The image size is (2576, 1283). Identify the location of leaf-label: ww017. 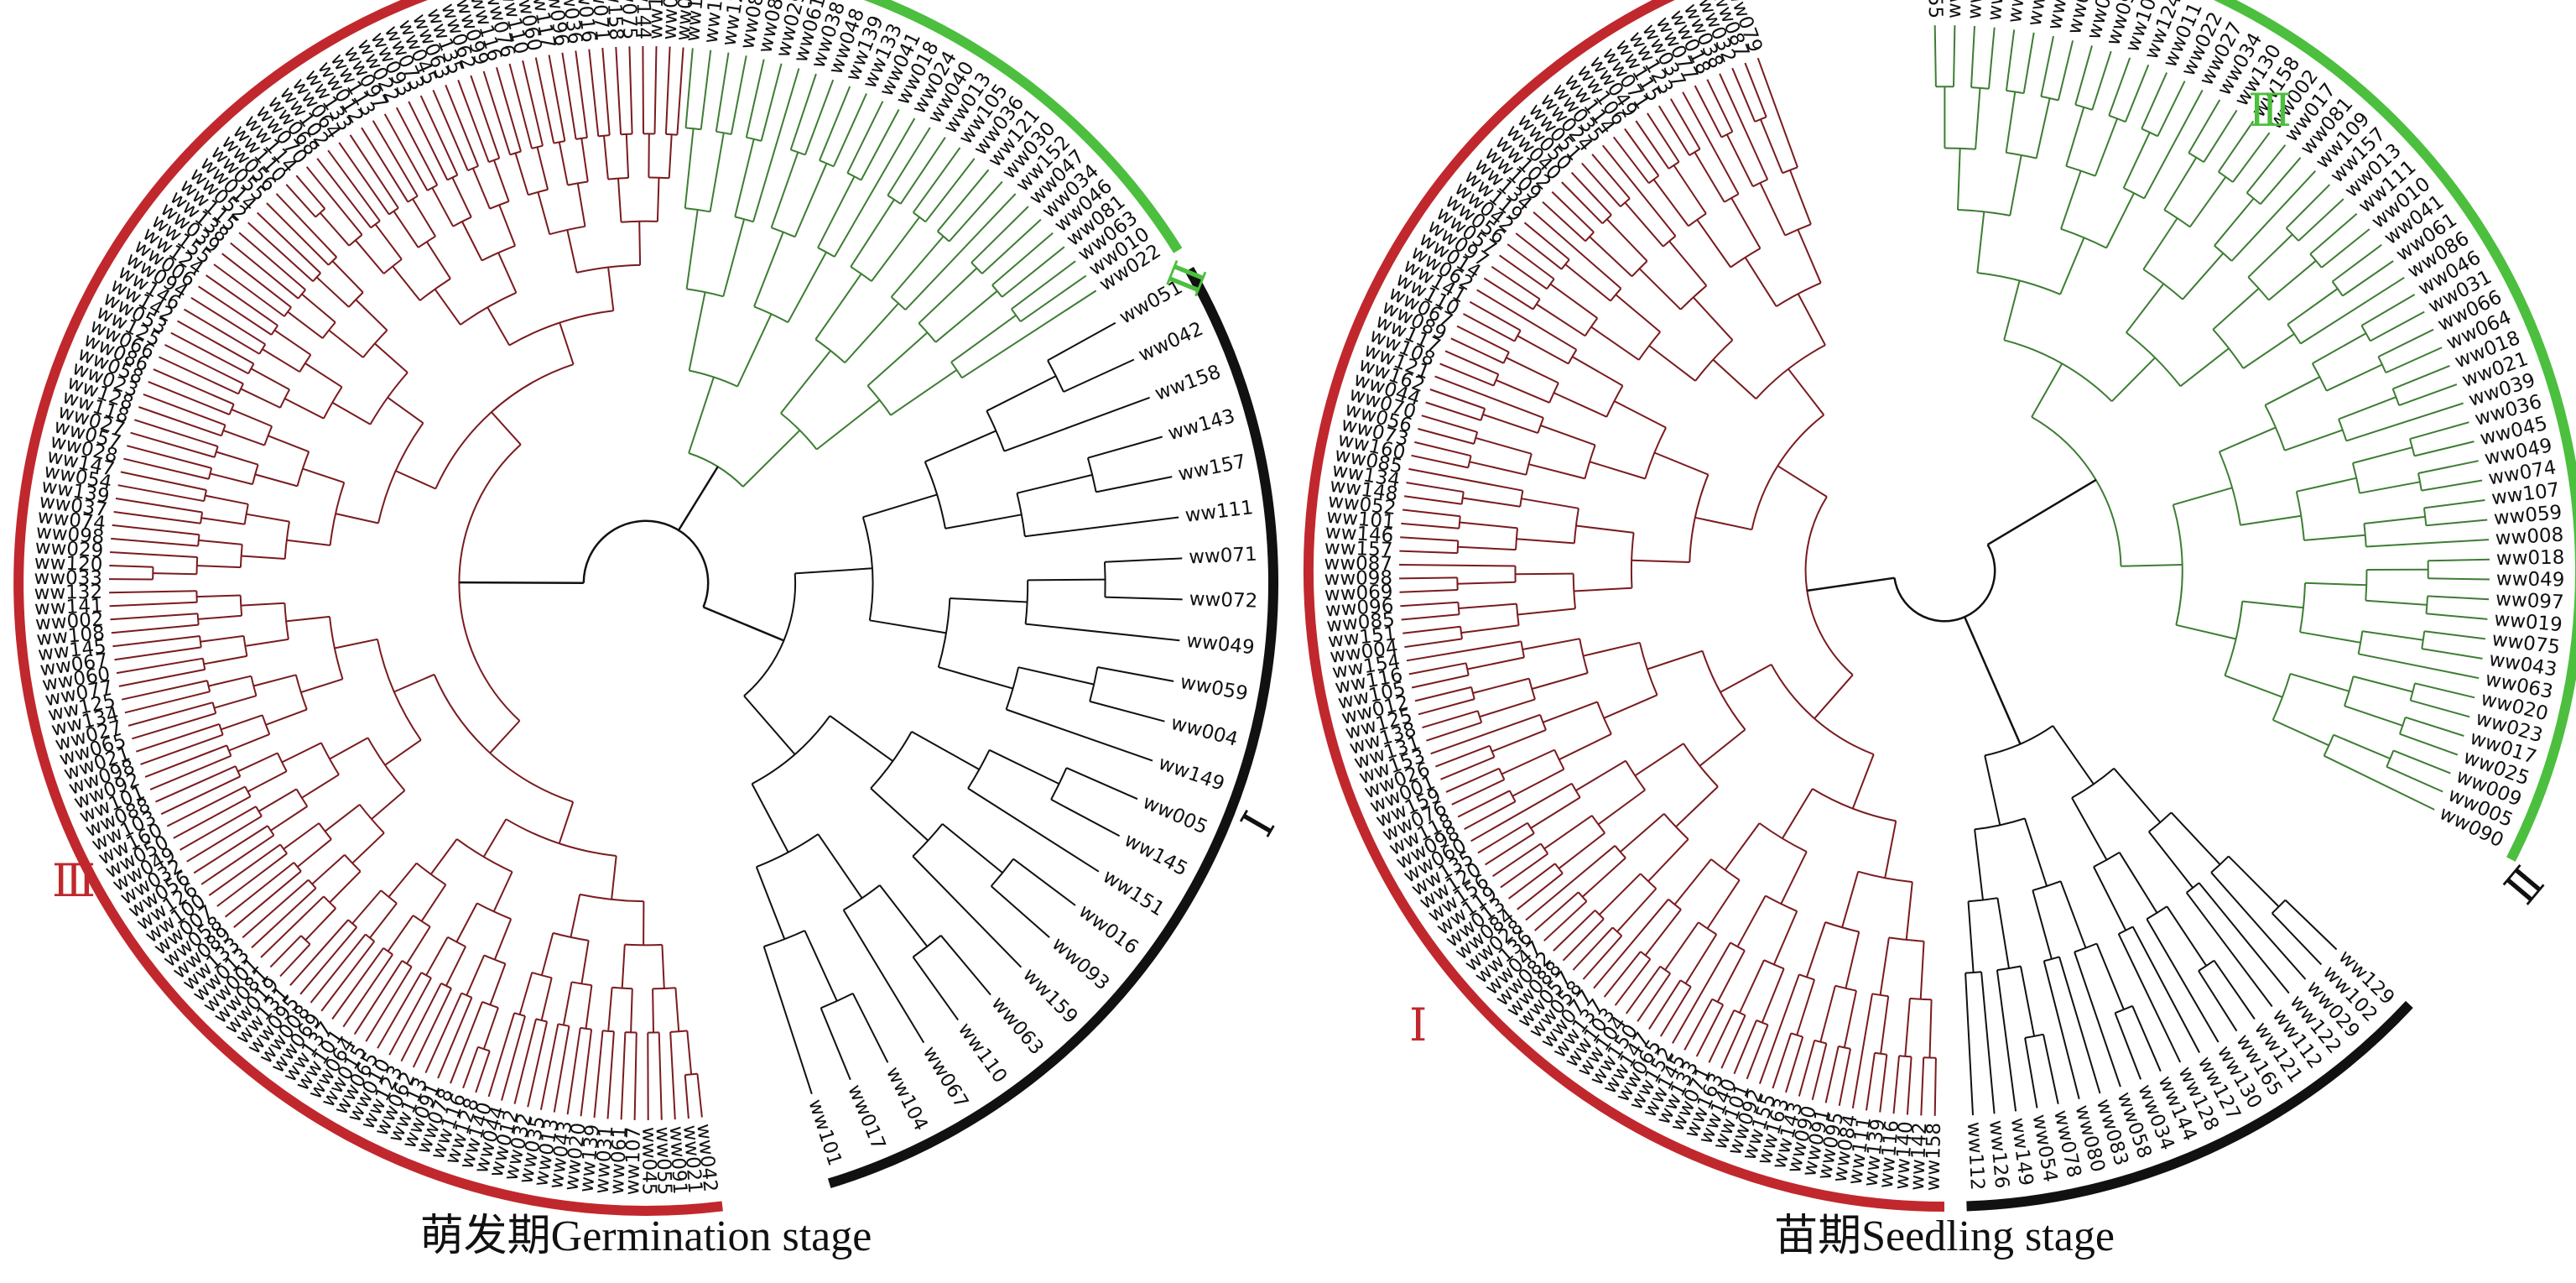
(866, 1118).